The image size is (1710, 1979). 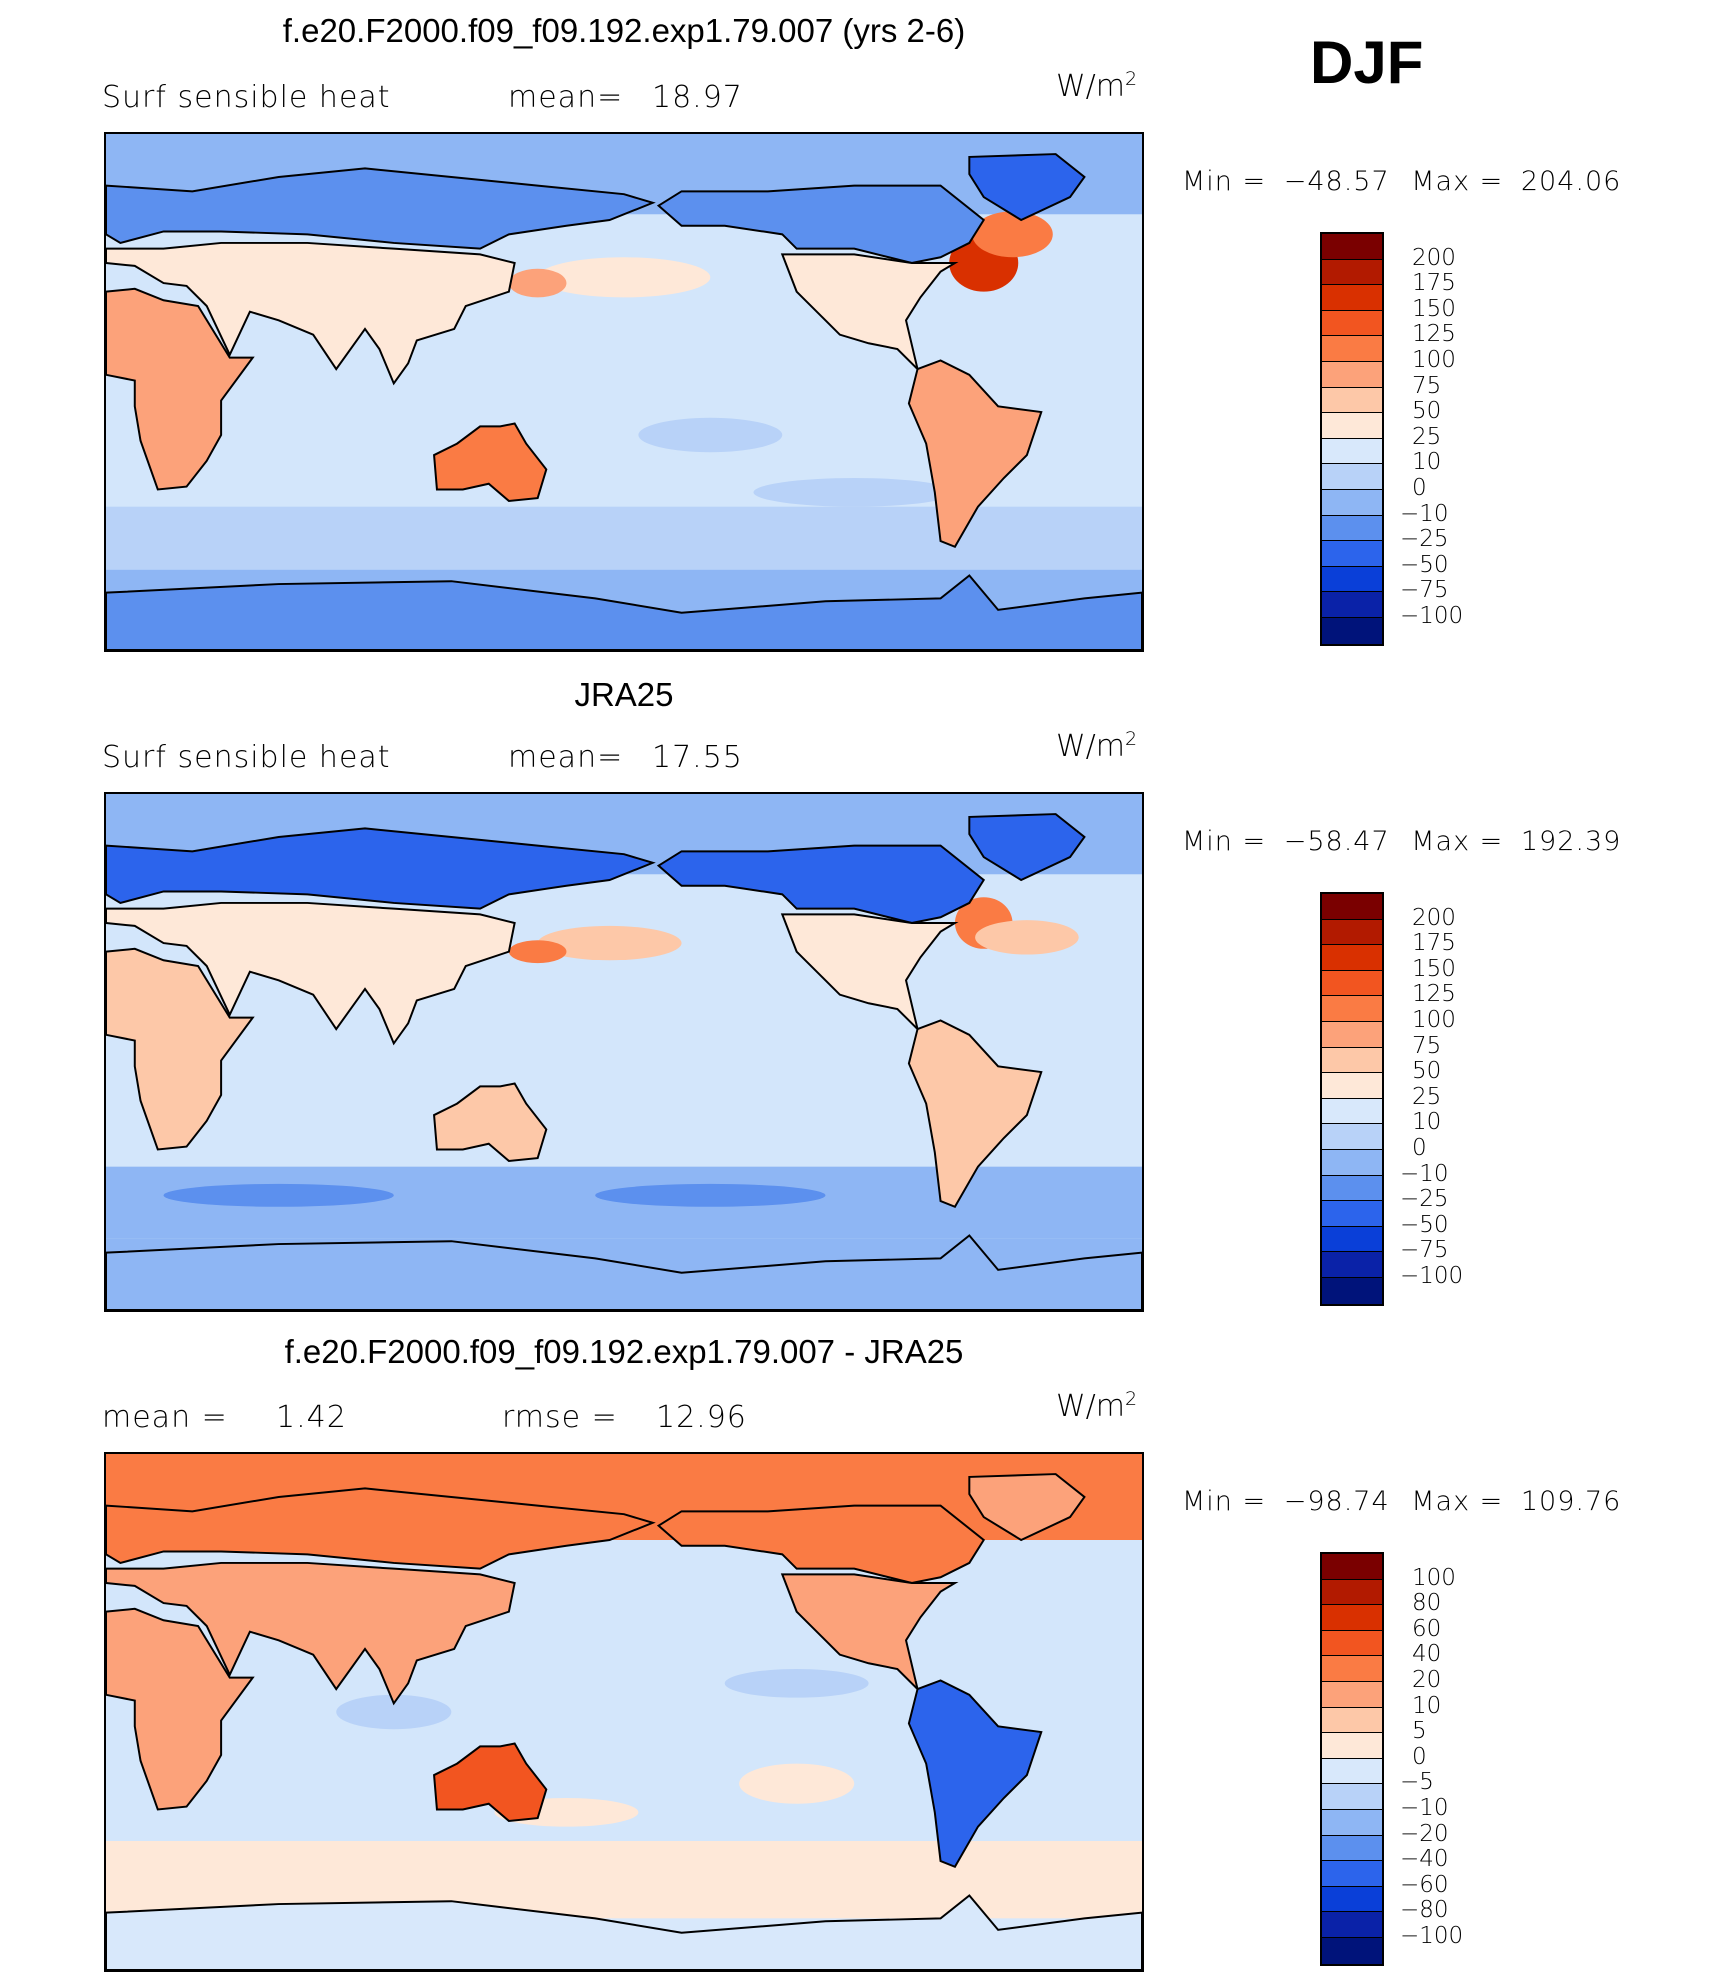 What do you see at coordinates (1427, 1603) in the screenshot?
I see `colorbar-label: 80` at bounding box center [1427, 1603].